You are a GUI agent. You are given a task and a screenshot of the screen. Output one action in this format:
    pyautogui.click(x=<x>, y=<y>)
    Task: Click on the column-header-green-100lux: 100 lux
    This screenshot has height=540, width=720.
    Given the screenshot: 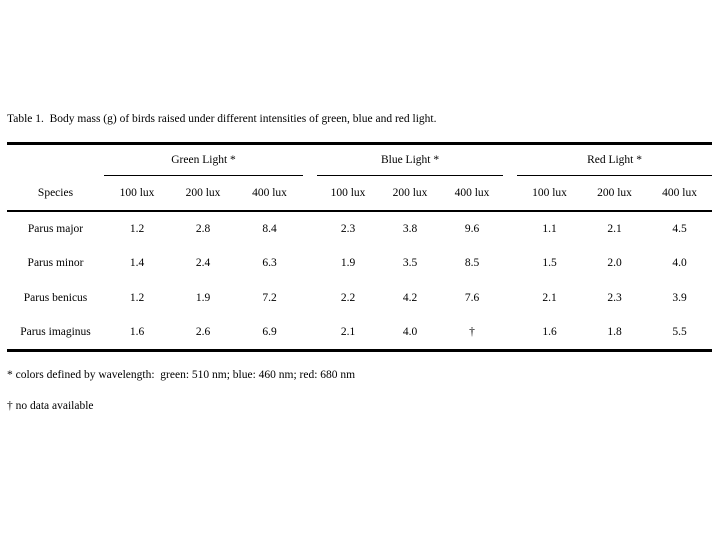 What is the action you would take?
    pyautogui.click(x=137, y=193)
    